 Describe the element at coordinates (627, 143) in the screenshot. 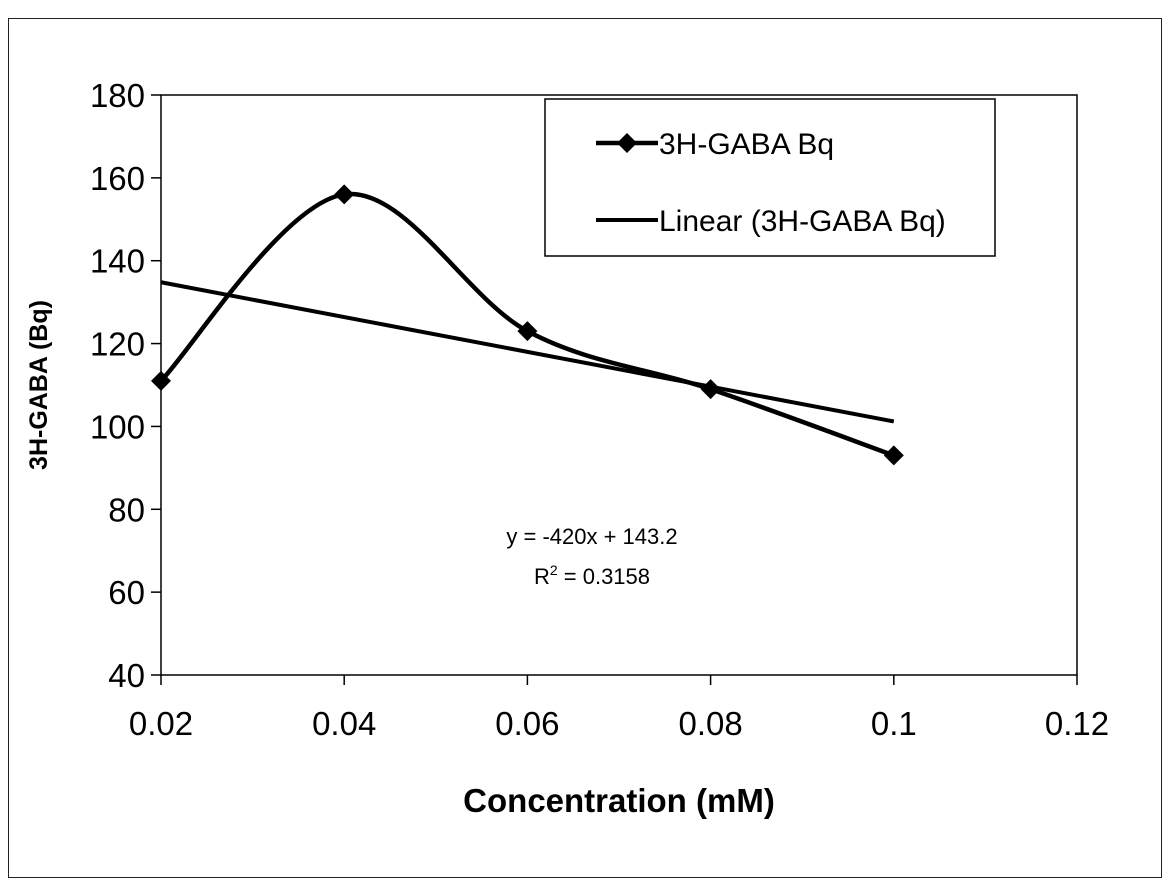

I see `legend-diamond-marker` at that location.